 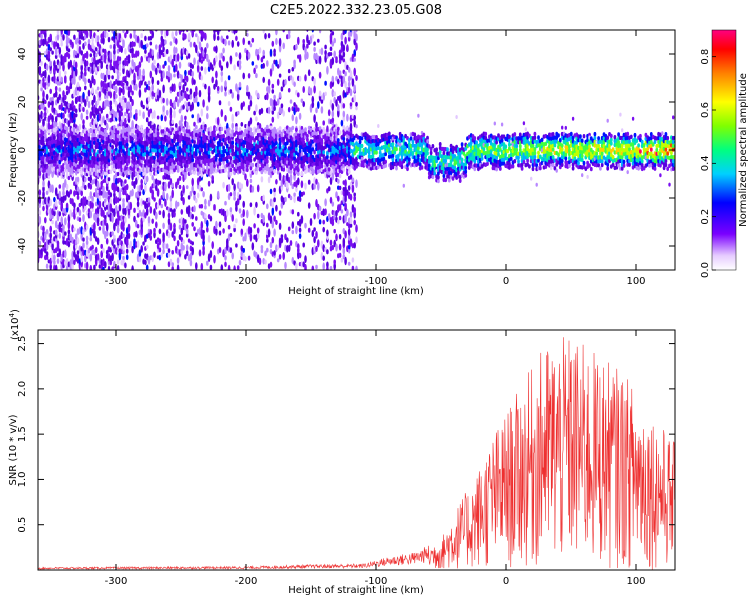 What do you see at coordinates (246, 281) in the screenshot?
I see `spec-xtick-label: -200` at bounding box center [246, 281].